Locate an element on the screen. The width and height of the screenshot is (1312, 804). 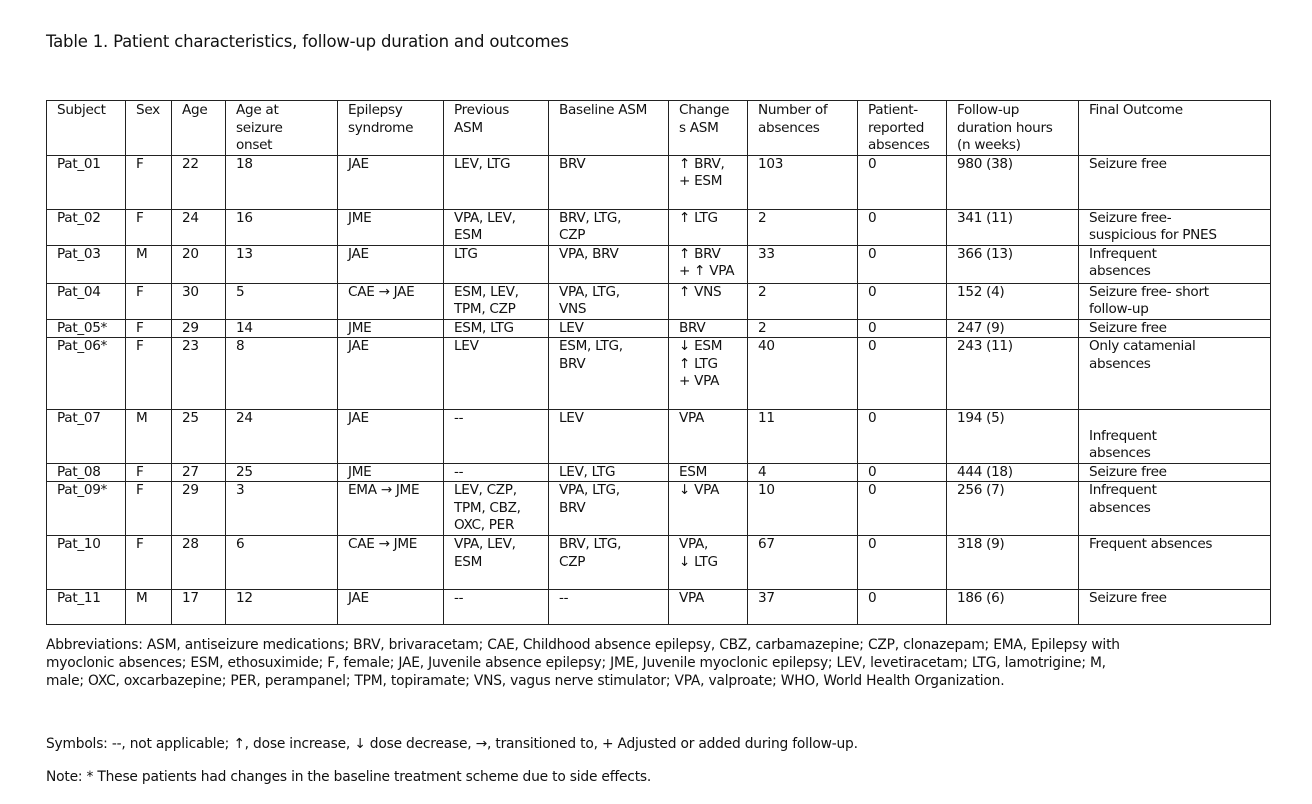
table-cell: Only catamenial absences is located at coordinates (1174, 373).